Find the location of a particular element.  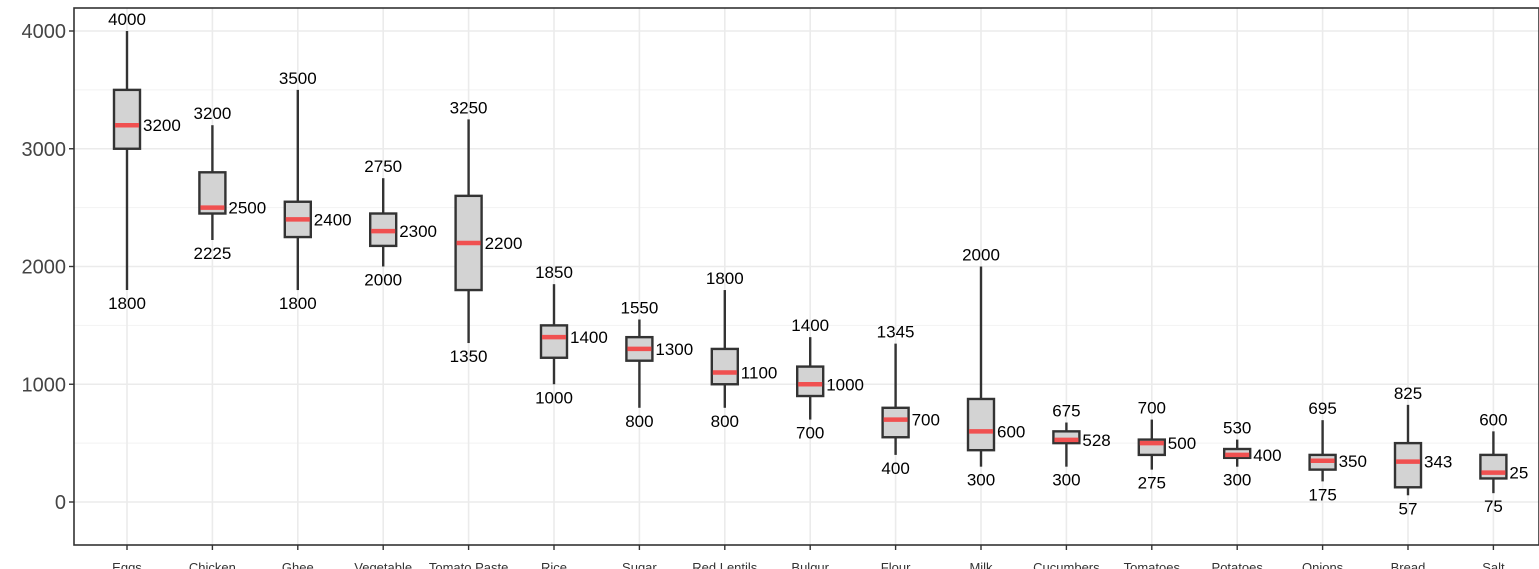

box-rice: 1850 1000 1400 is located at coordinates (571, 335).